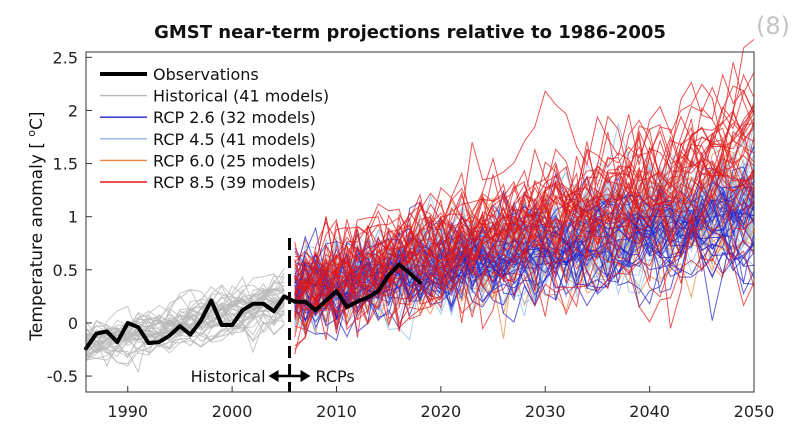 The height and width of the screenshot is (428, 805). What do you see at coordinates (234, 160) in the screenshot?
I see `legend-label-rcp60: RCP 6.0 (25 models)` at bounding box center [234, 160].